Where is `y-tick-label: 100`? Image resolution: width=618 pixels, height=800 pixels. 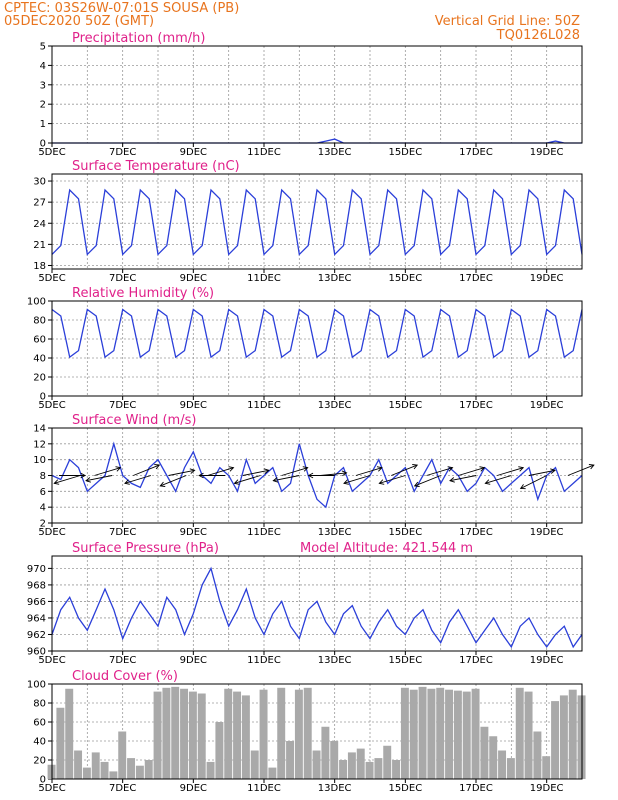
y-tick-label: 100 is located at coordinates (36, 685).